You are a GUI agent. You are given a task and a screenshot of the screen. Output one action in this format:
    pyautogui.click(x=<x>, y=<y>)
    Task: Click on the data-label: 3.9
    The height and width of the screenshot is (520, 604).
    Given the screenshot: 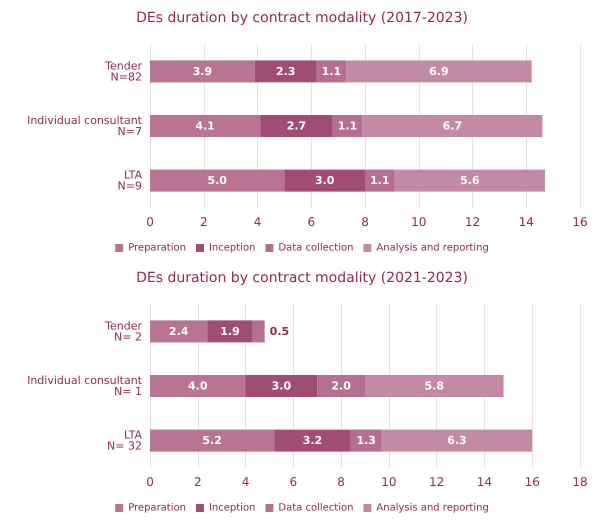 What is the action you would take?
    pyautogui.click(x=202, y=71)
    